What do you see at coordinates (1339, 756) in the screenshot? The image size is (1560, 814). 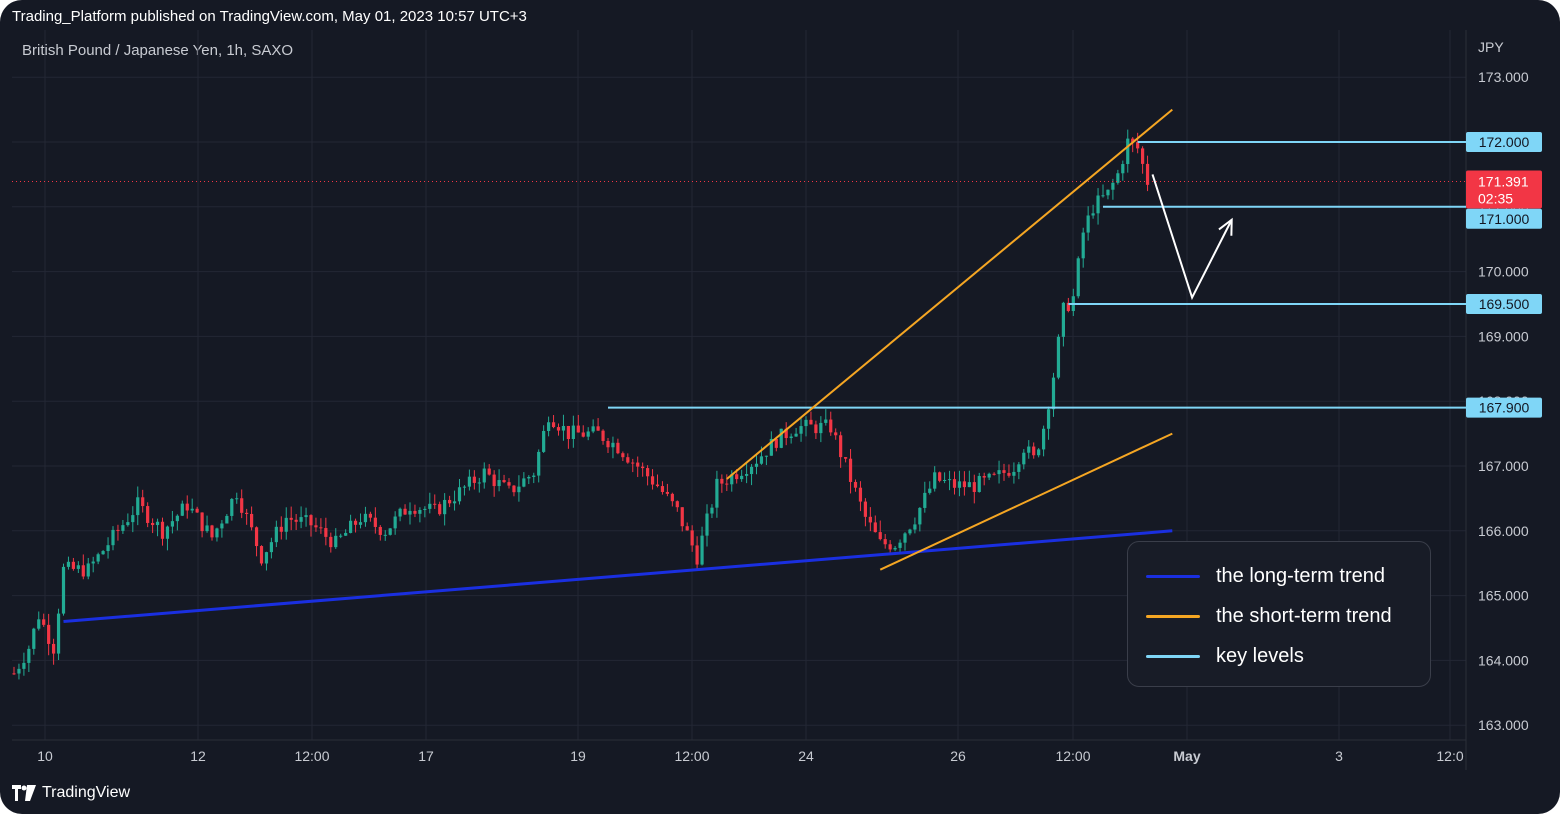 I see `time-tick-label: 3` at bounding box center [1339, 756].